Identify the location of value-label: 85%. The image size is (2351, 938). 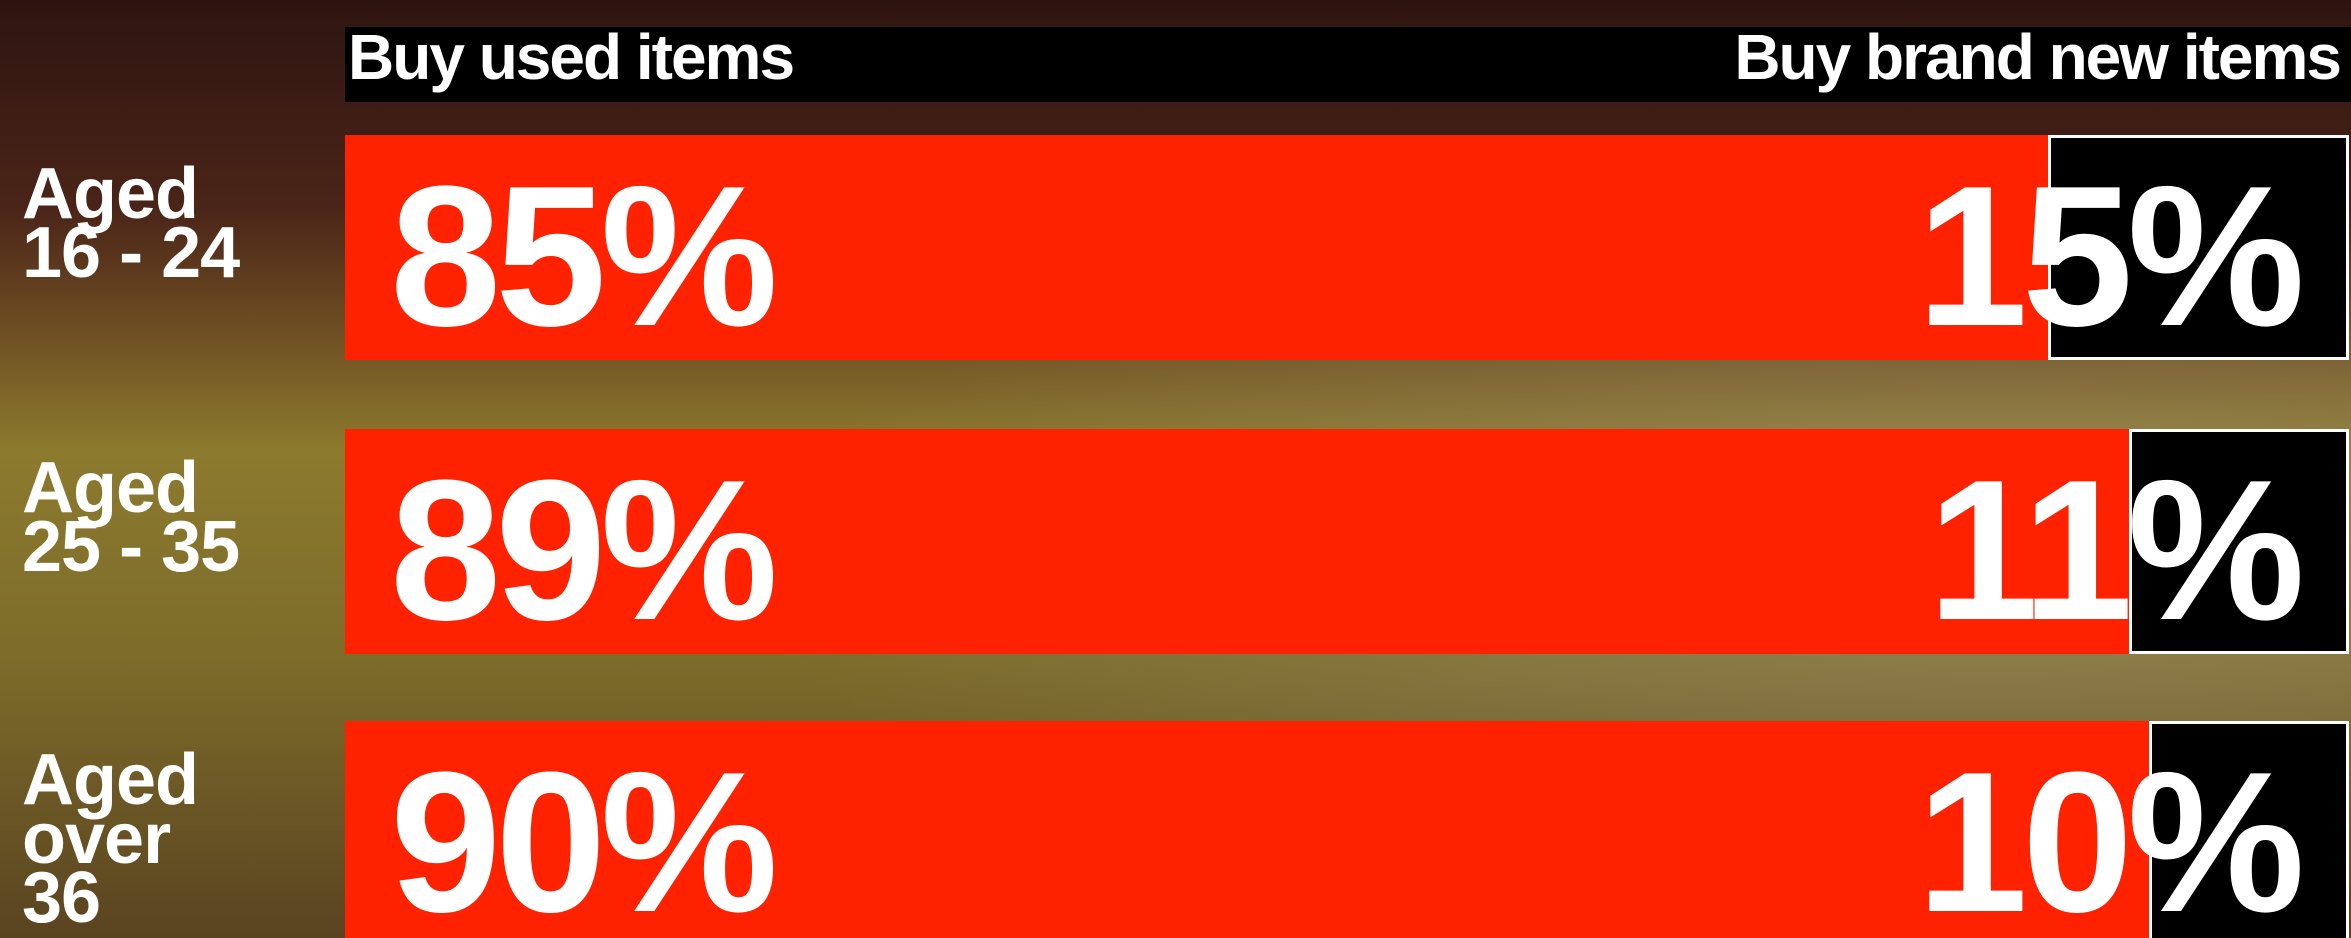
(584, 256).